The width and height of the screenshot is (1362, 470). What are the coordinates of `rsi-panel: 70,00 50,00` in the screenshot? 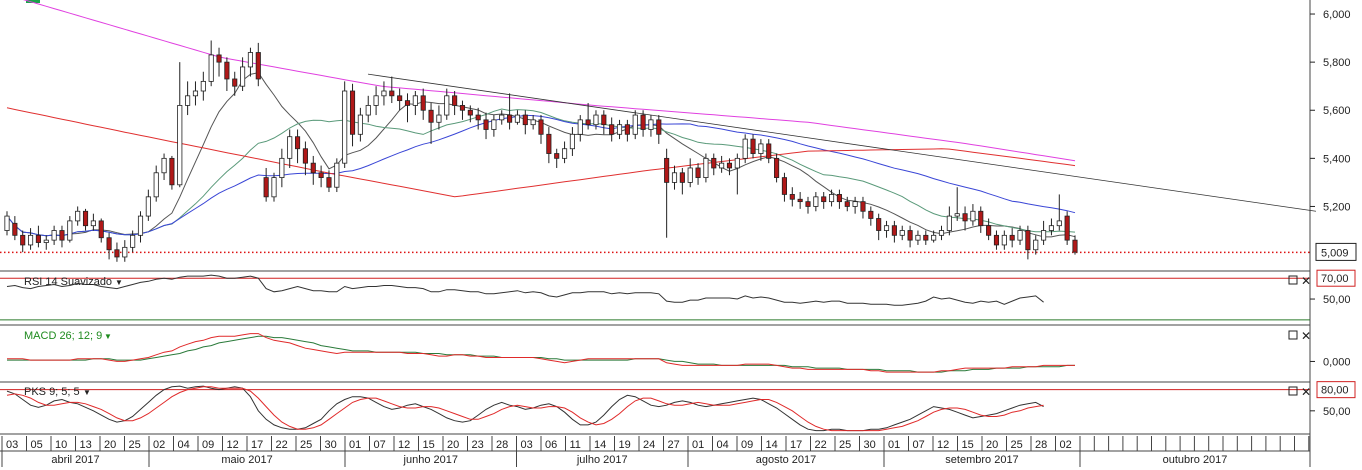 It's located at (678, 295).